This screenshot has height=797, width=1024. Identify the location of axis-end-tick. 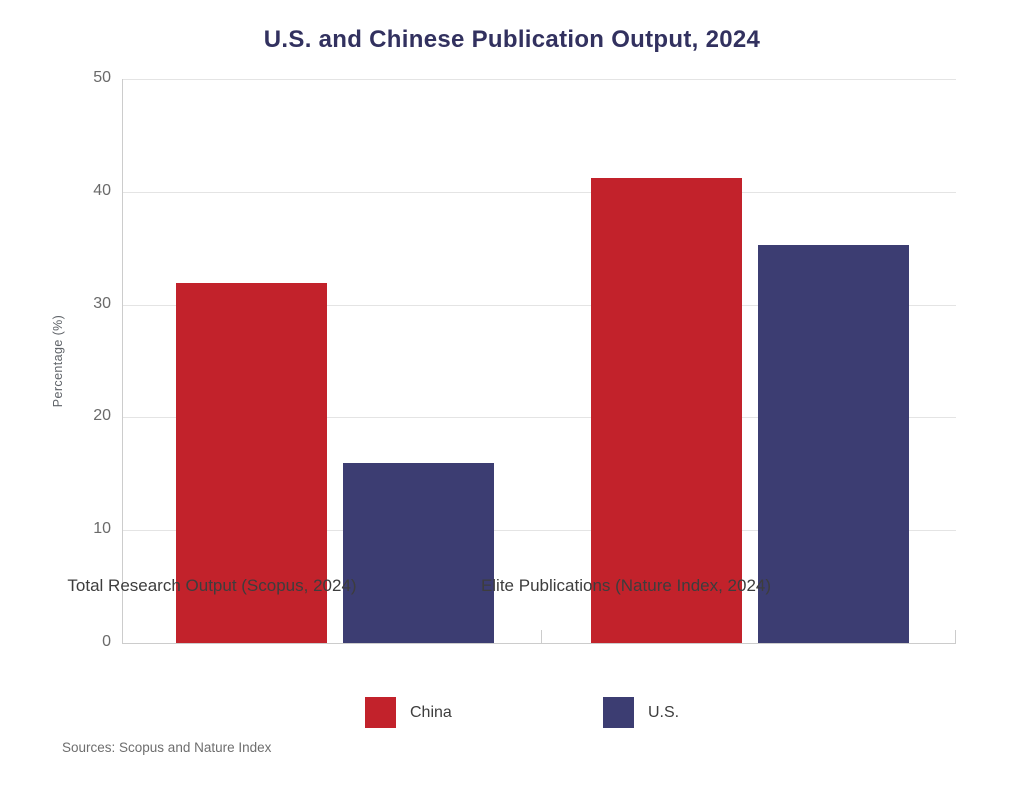
(955, 636).